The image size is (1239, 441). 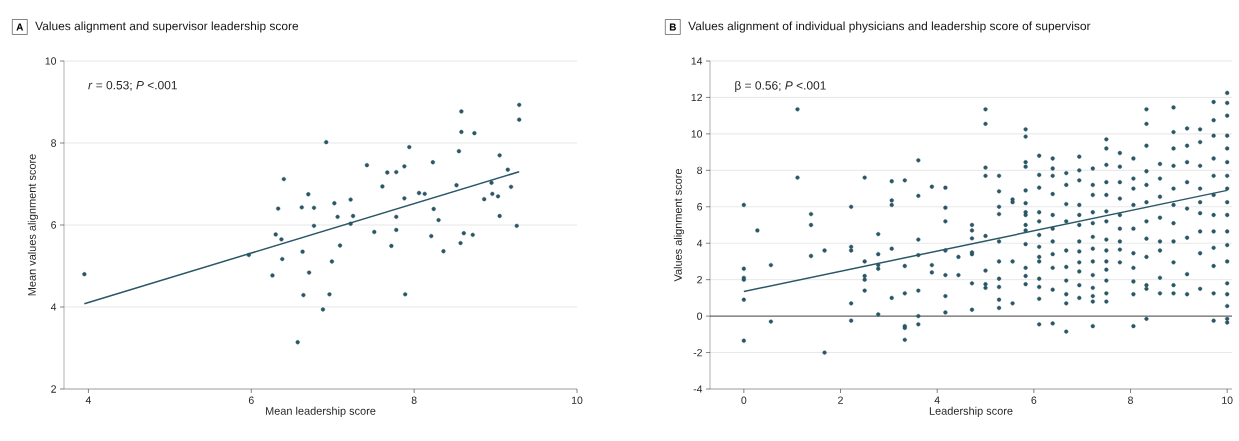 I want to click on y-axis-title: Values alignment score, so click(x=678, y=225).